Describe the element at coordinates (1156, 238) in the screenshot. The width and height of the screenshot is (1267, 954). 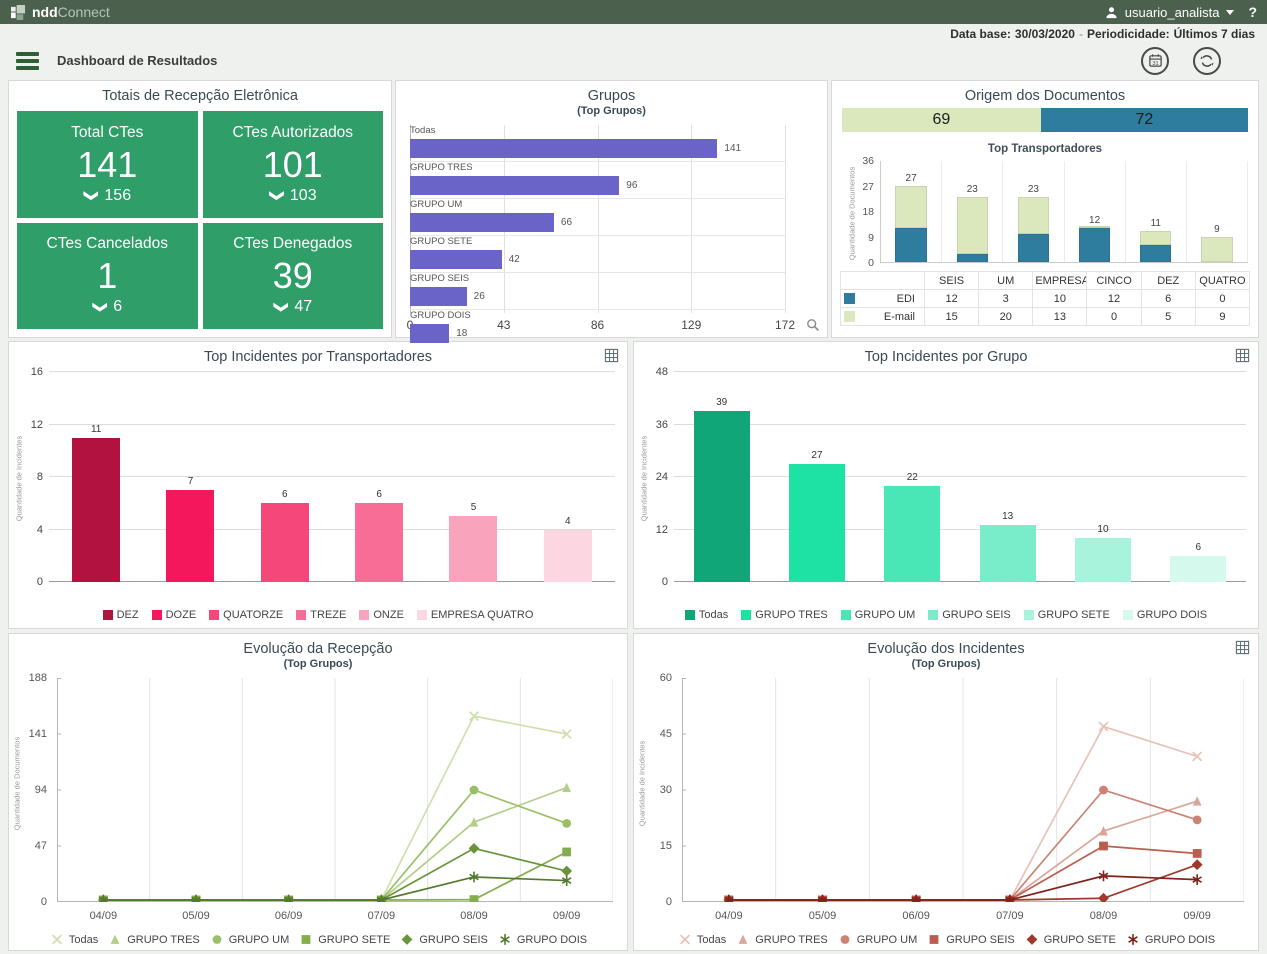
I see `segment-email` at that location.